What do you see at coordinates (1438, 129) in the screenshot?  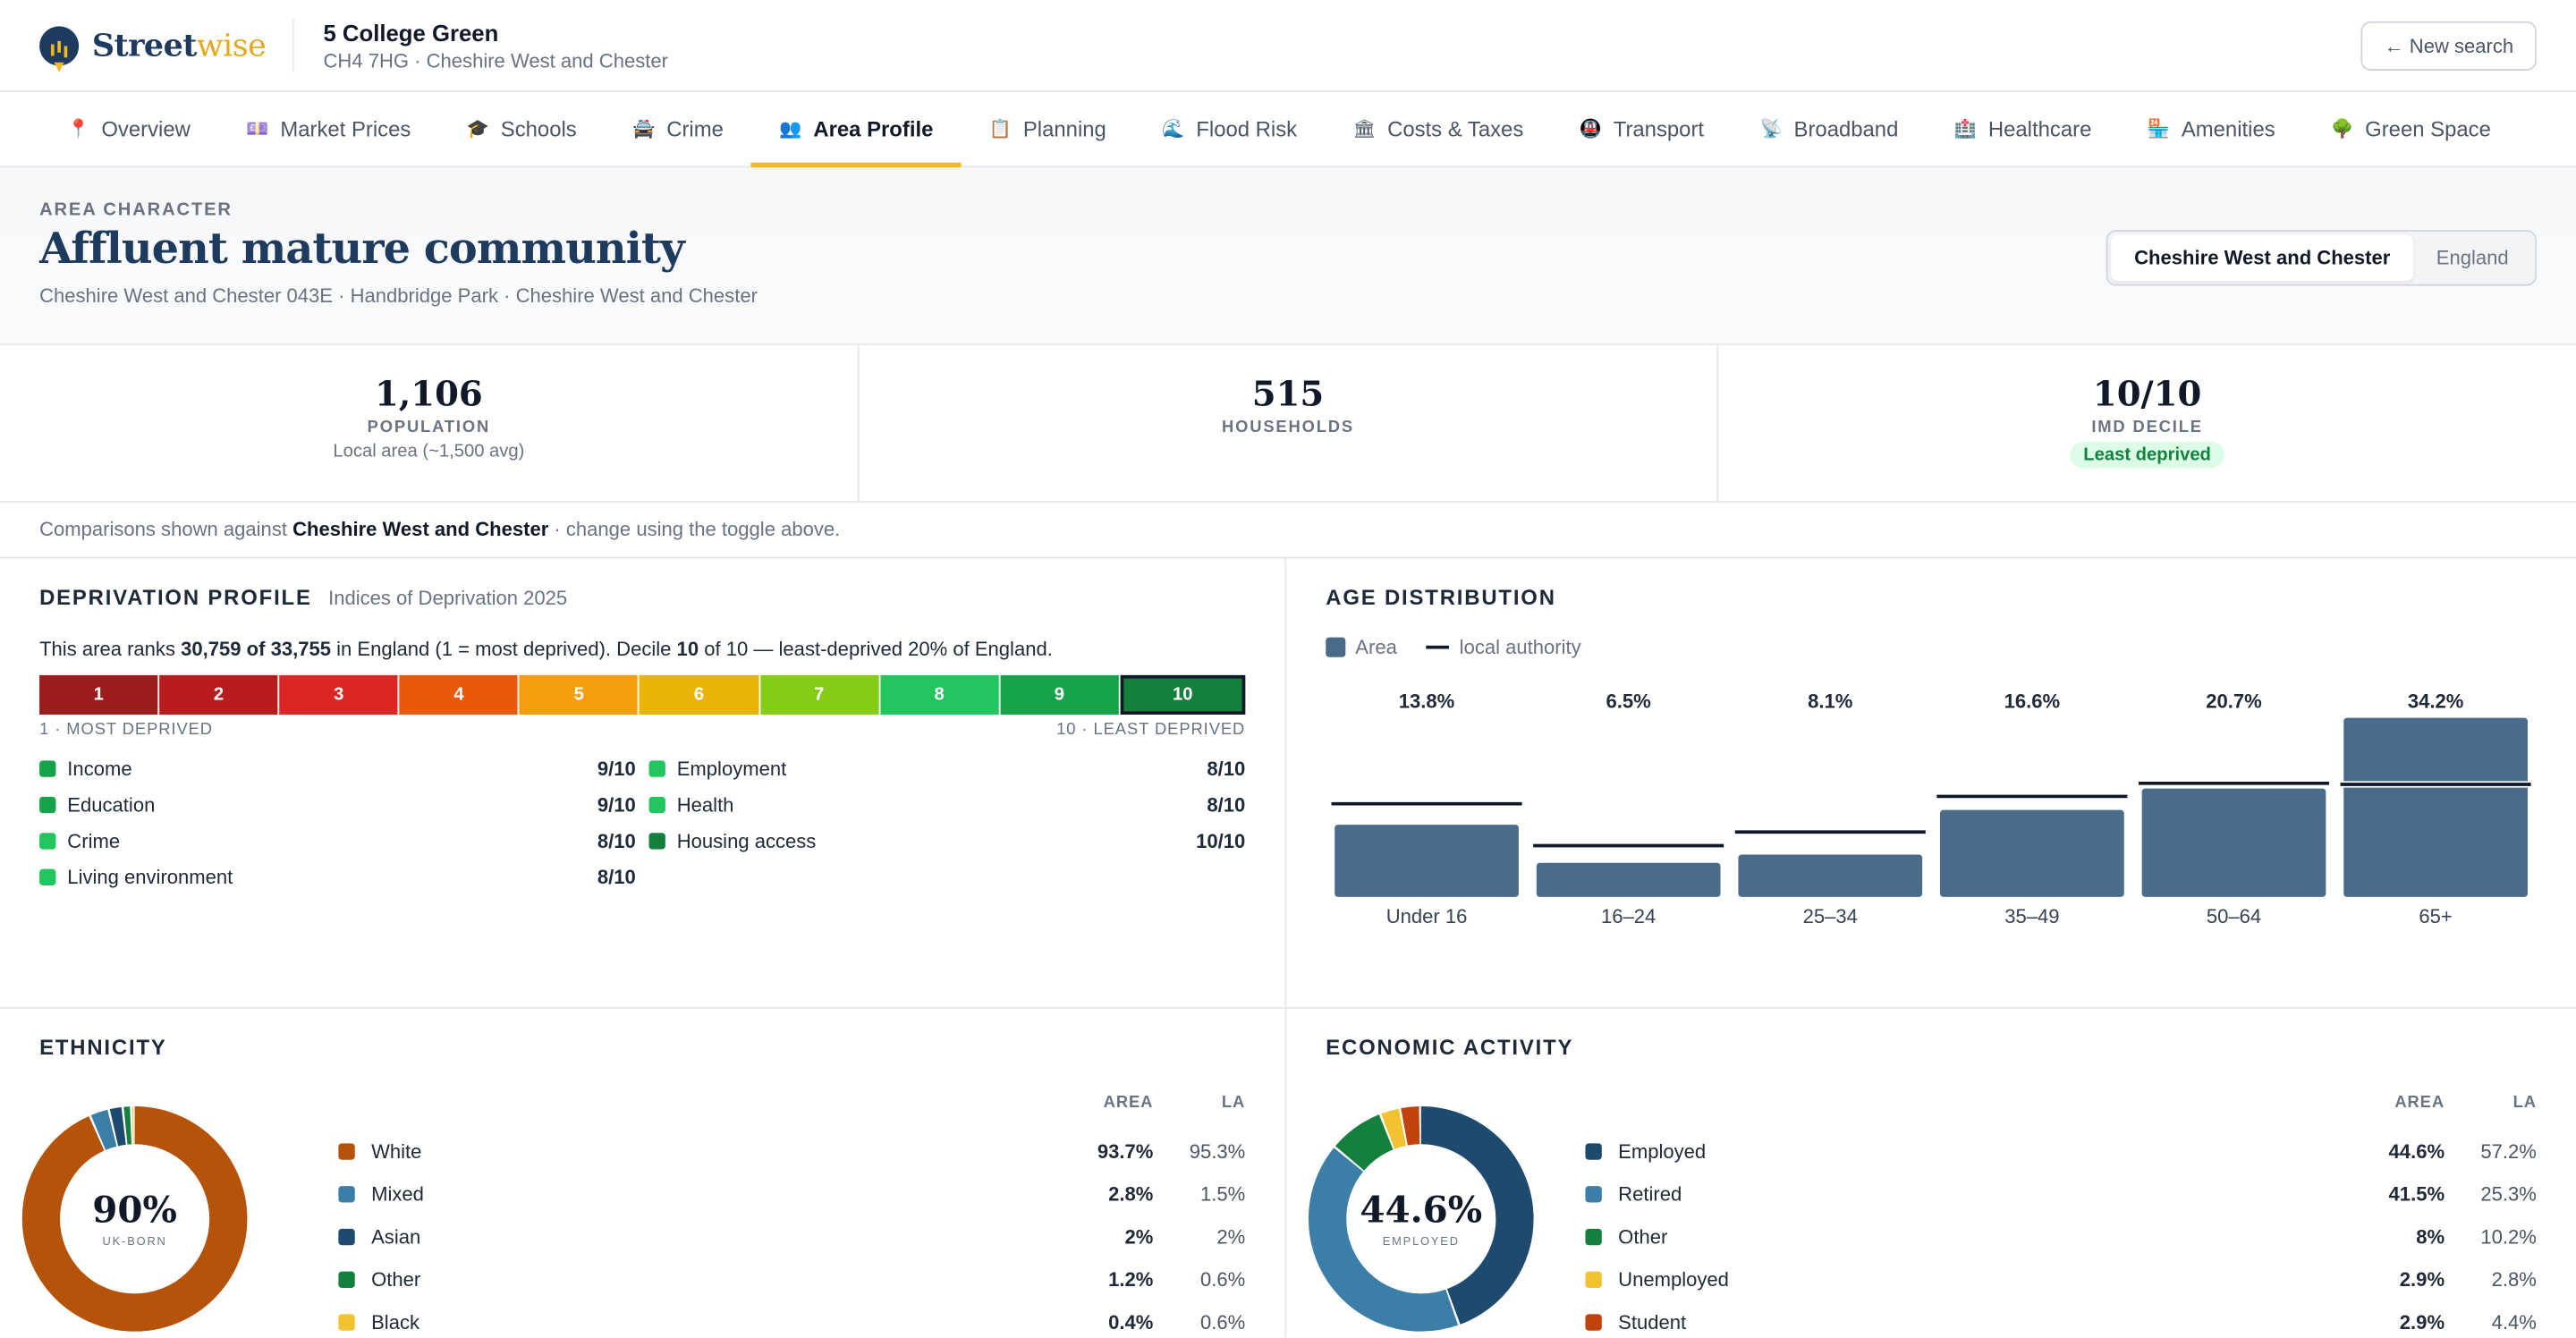 I see `tab-costs-taxes: 🏛 Costs & Taxes` at bounding box center [1438, 129].